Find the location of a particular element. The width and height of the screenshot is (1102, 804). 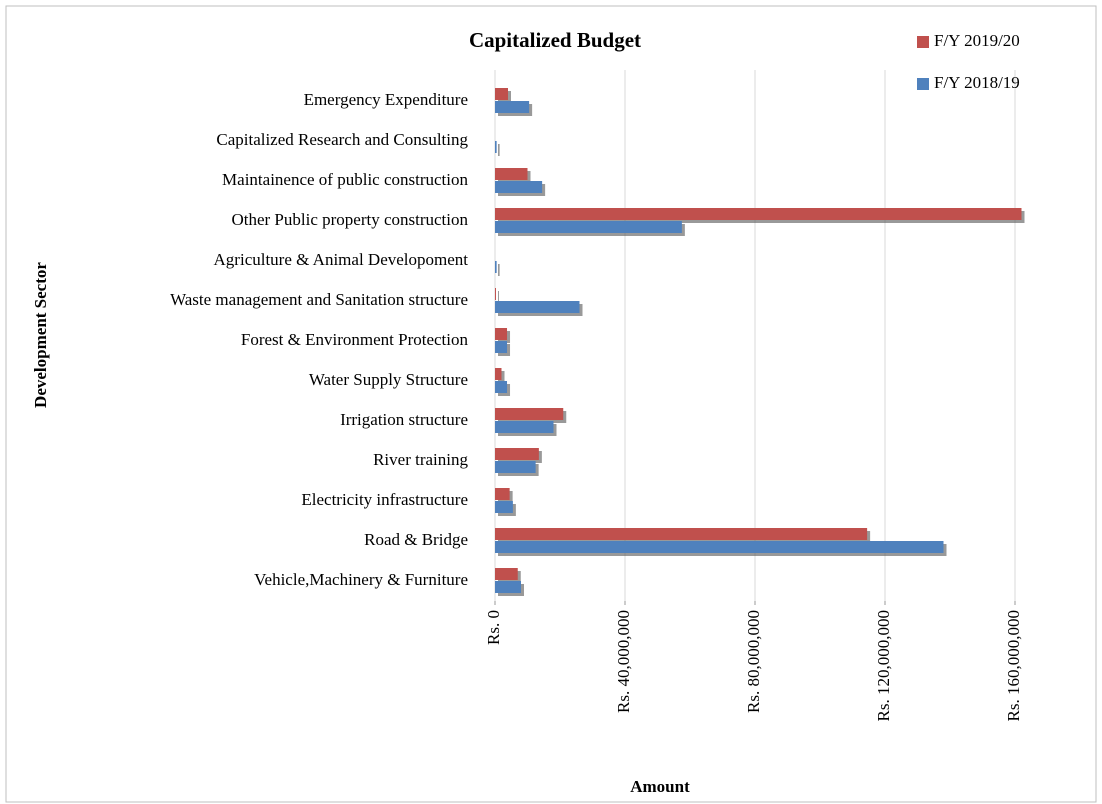

legend-label: F/Y 2019/20 is located at coordinates (977, 40).